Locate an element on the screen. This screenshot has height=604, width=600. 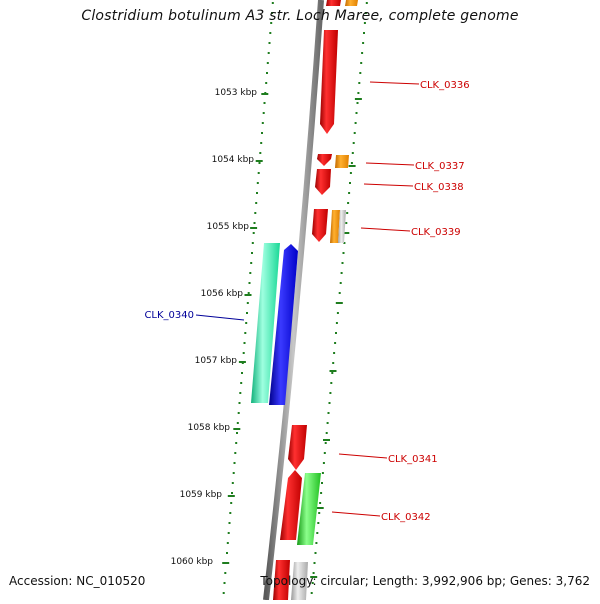
gene-label: CLK_0339 is located at coordinates (436, 232).